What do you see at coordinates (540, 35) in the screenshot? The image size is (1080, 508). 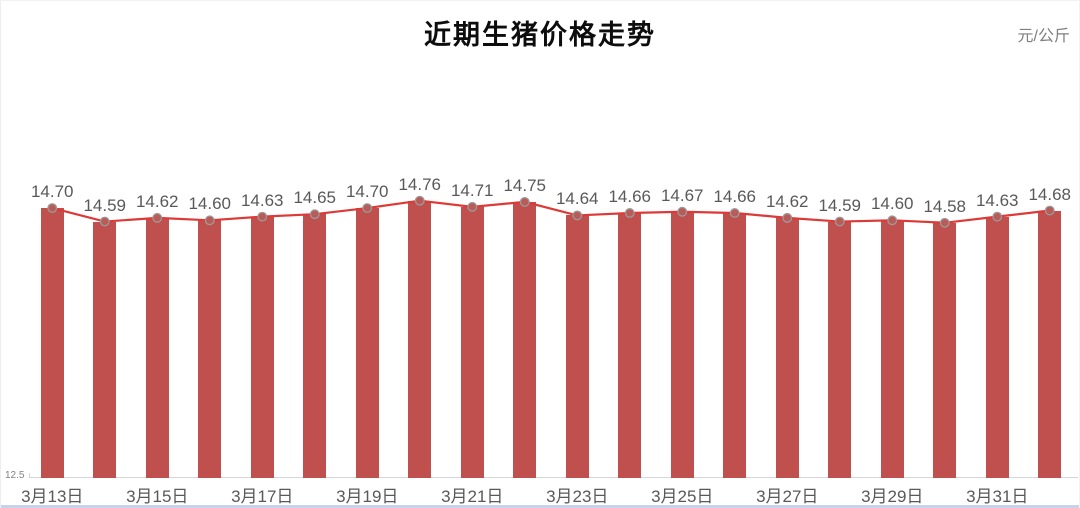 I see `chart-title: 近期生猪价格走势` at bounding box center [540, 35].